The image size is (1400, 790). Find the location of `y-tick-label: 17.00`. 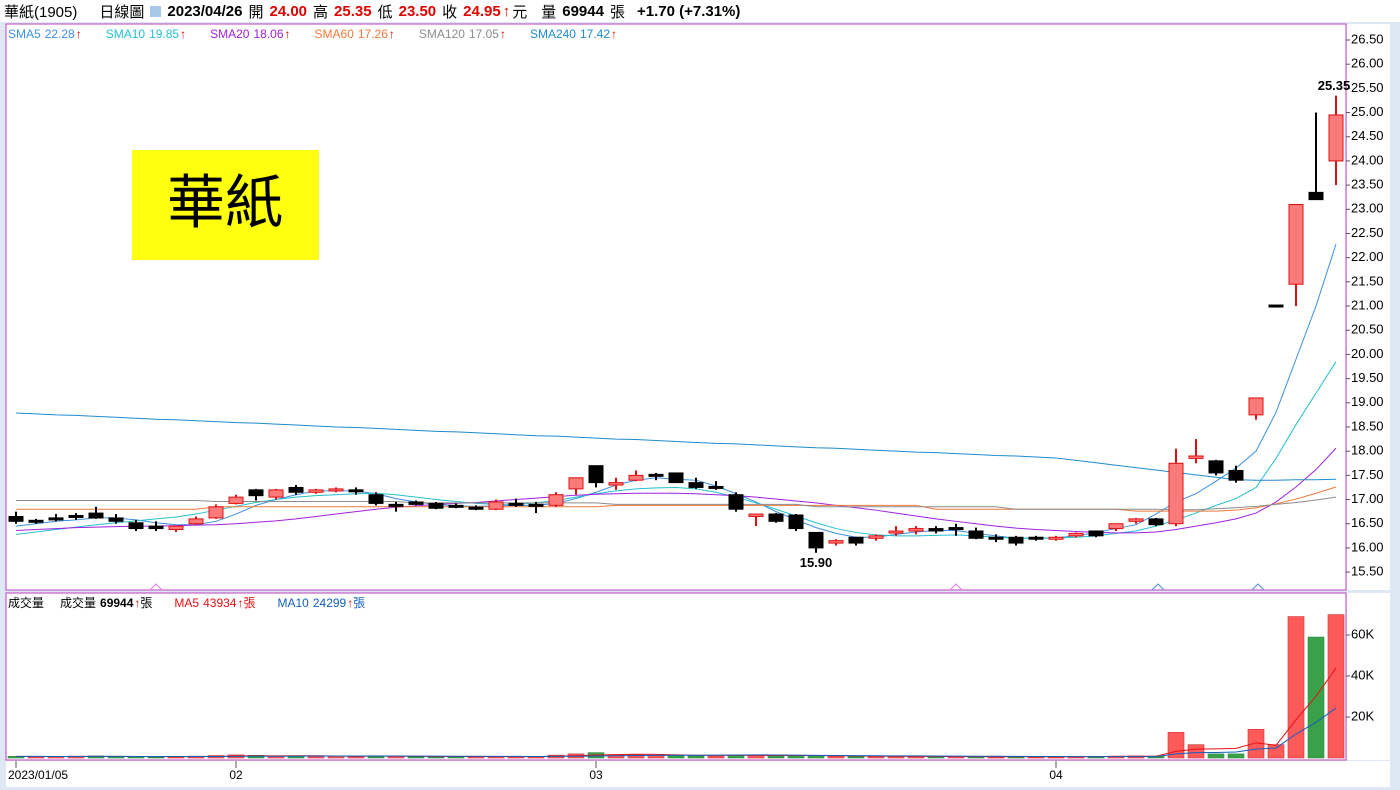

y-tick-label: 17.00 is located at coordinates (1367, 498).